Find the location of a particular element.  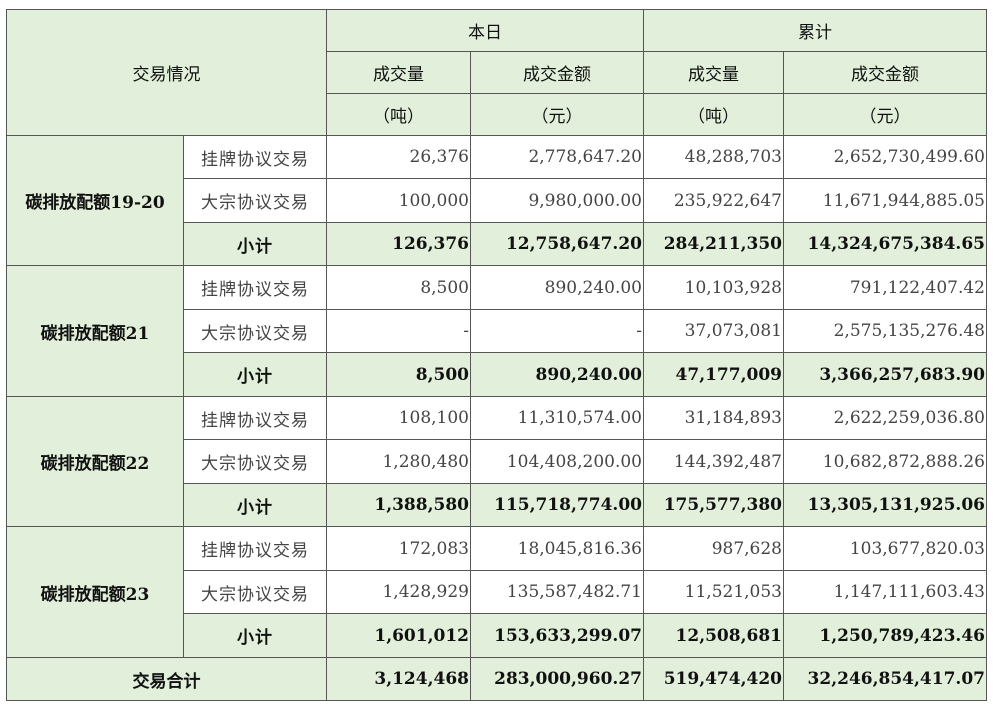

today-volume-cell: 172,083 is located at coordinates (398, 548).